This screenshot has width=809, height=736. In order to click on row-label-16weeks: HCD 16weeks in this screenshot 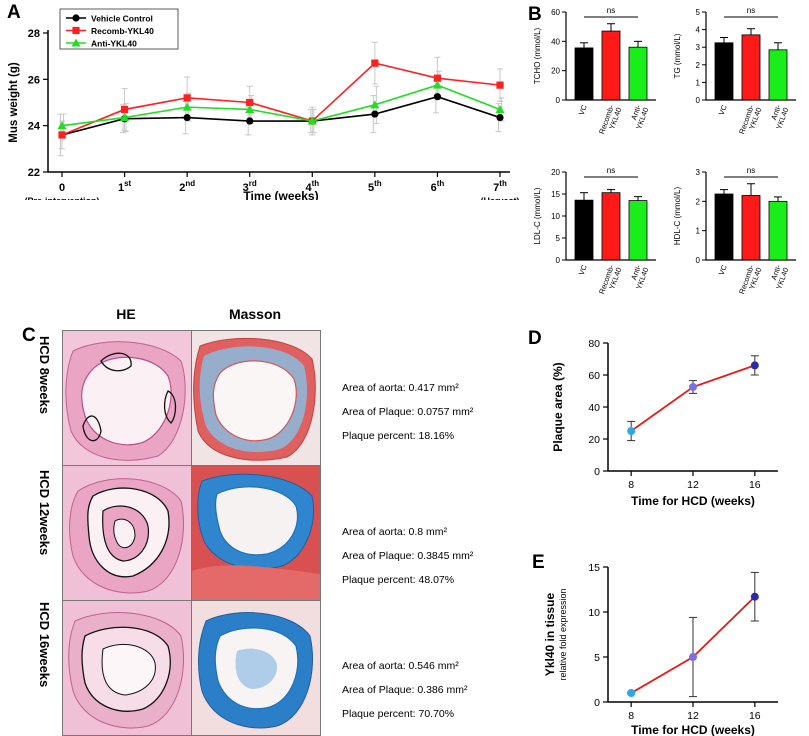, I will do `click(44, 645)`.